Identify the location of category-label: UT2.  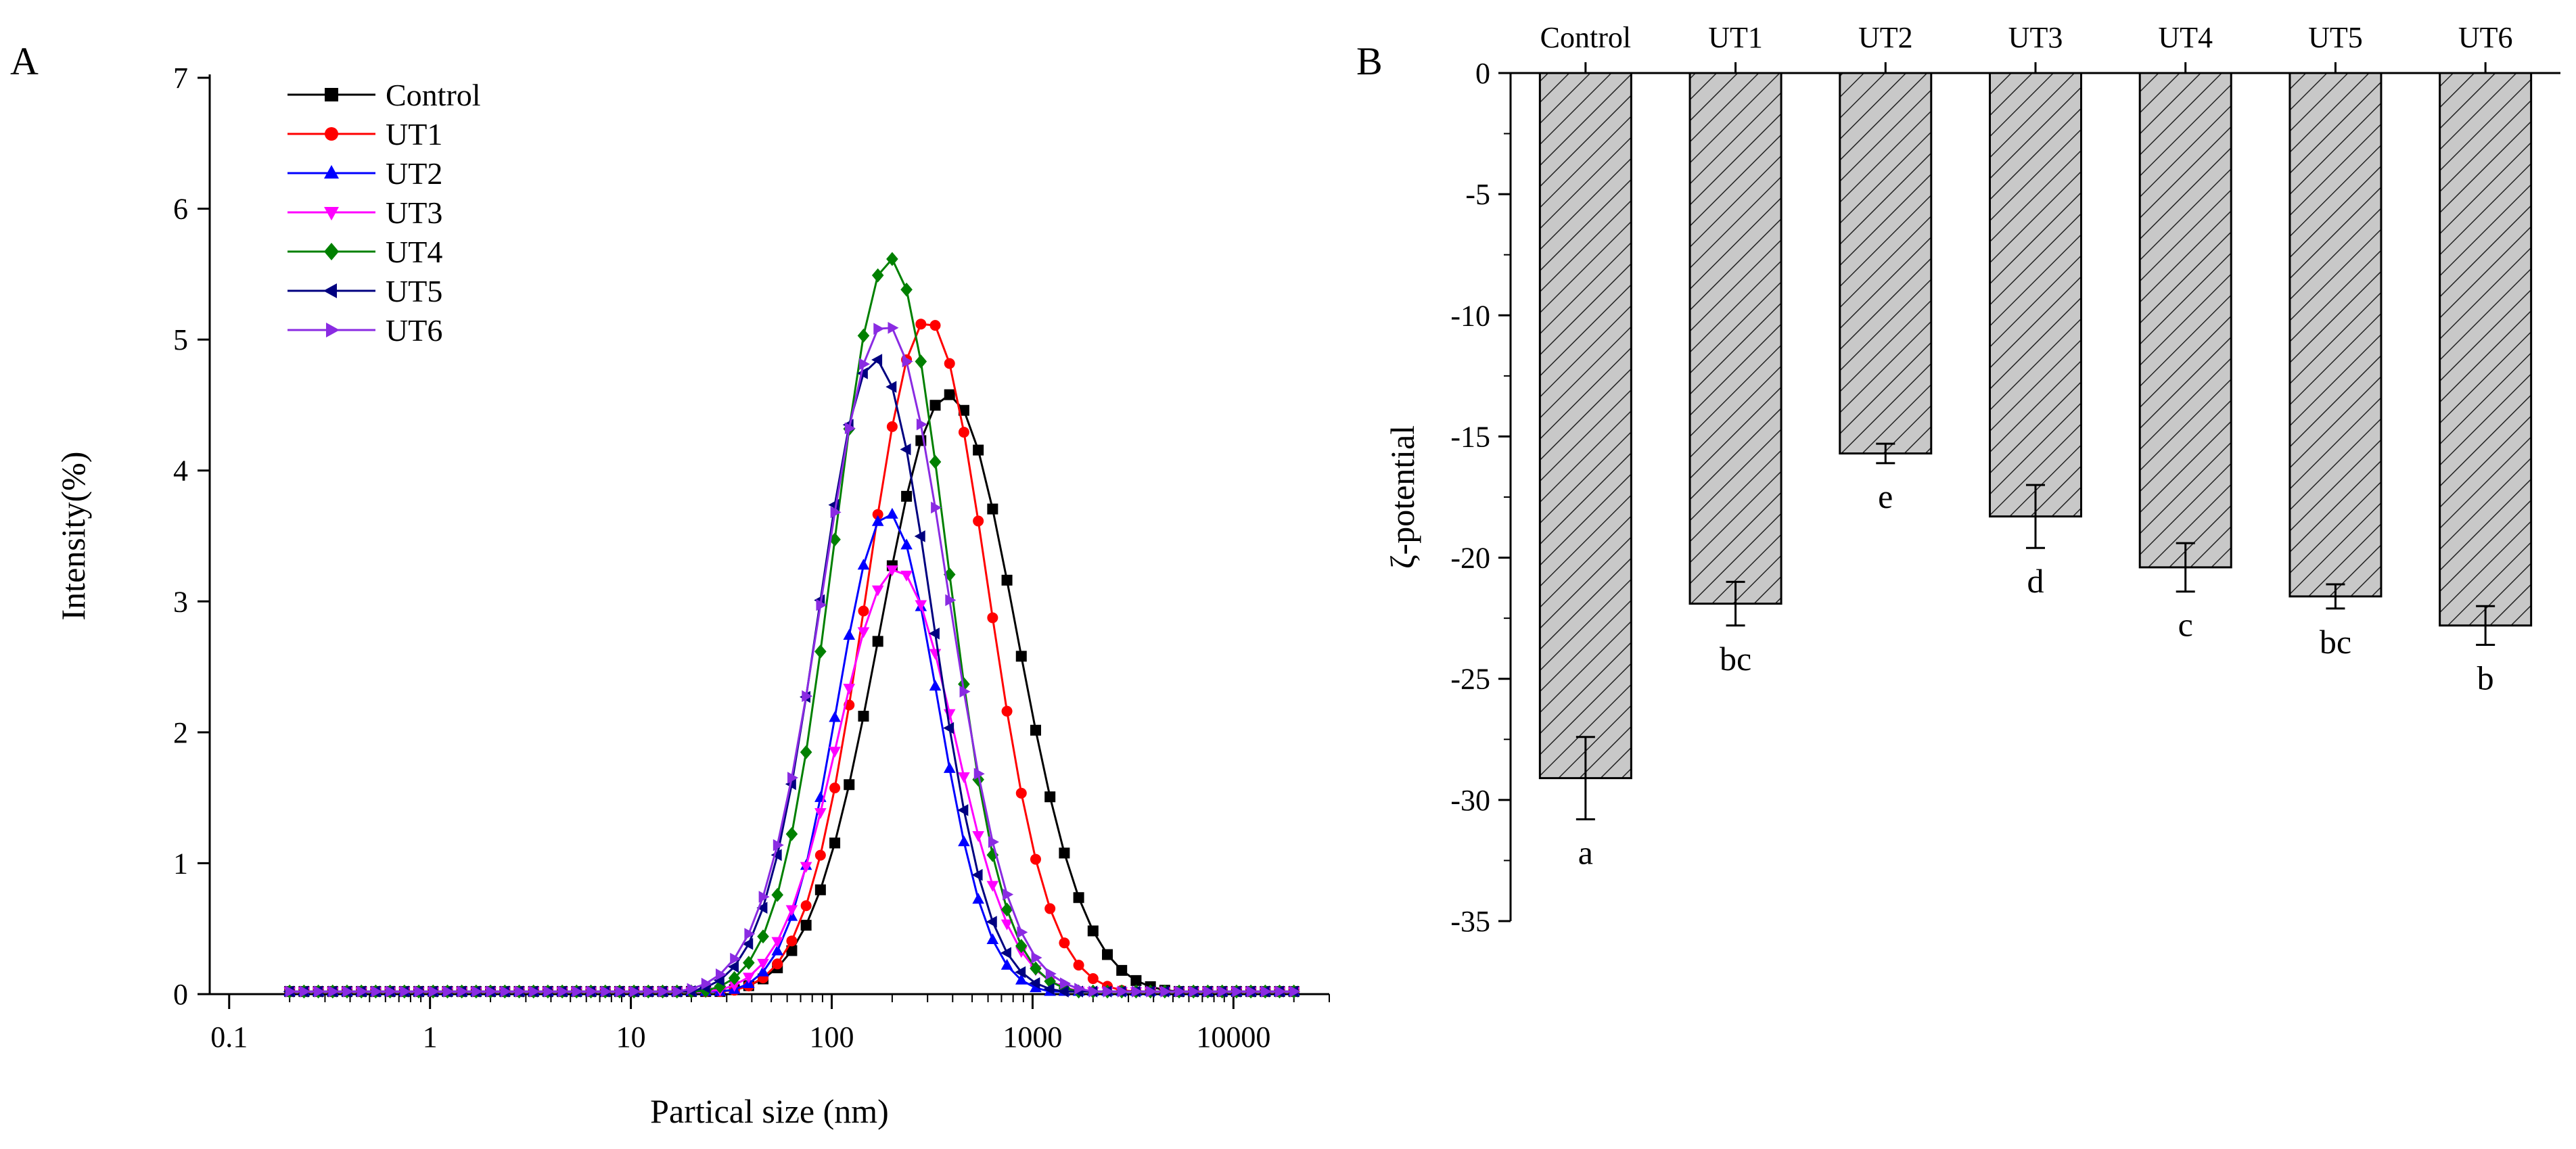
(1885, 37).